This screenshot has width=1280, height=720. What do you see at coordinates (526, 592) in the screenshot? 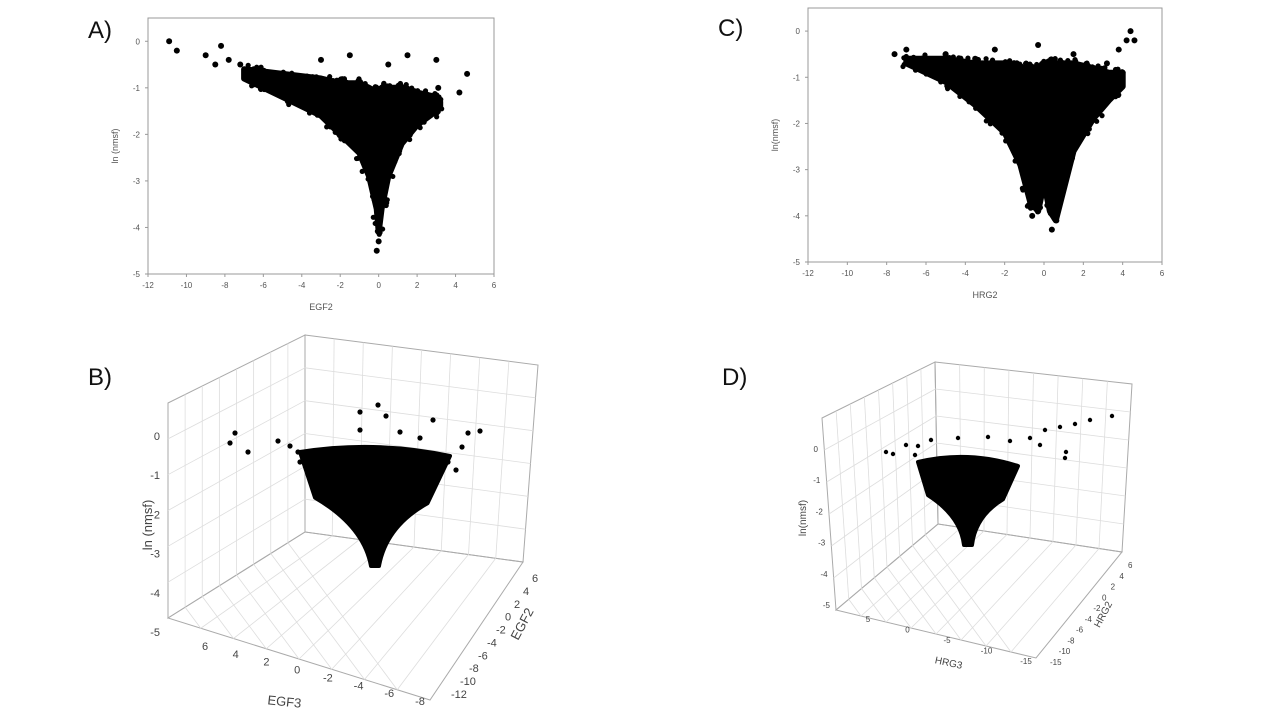
I see `y-tick-label: 4` at bounding box center [526, 592].